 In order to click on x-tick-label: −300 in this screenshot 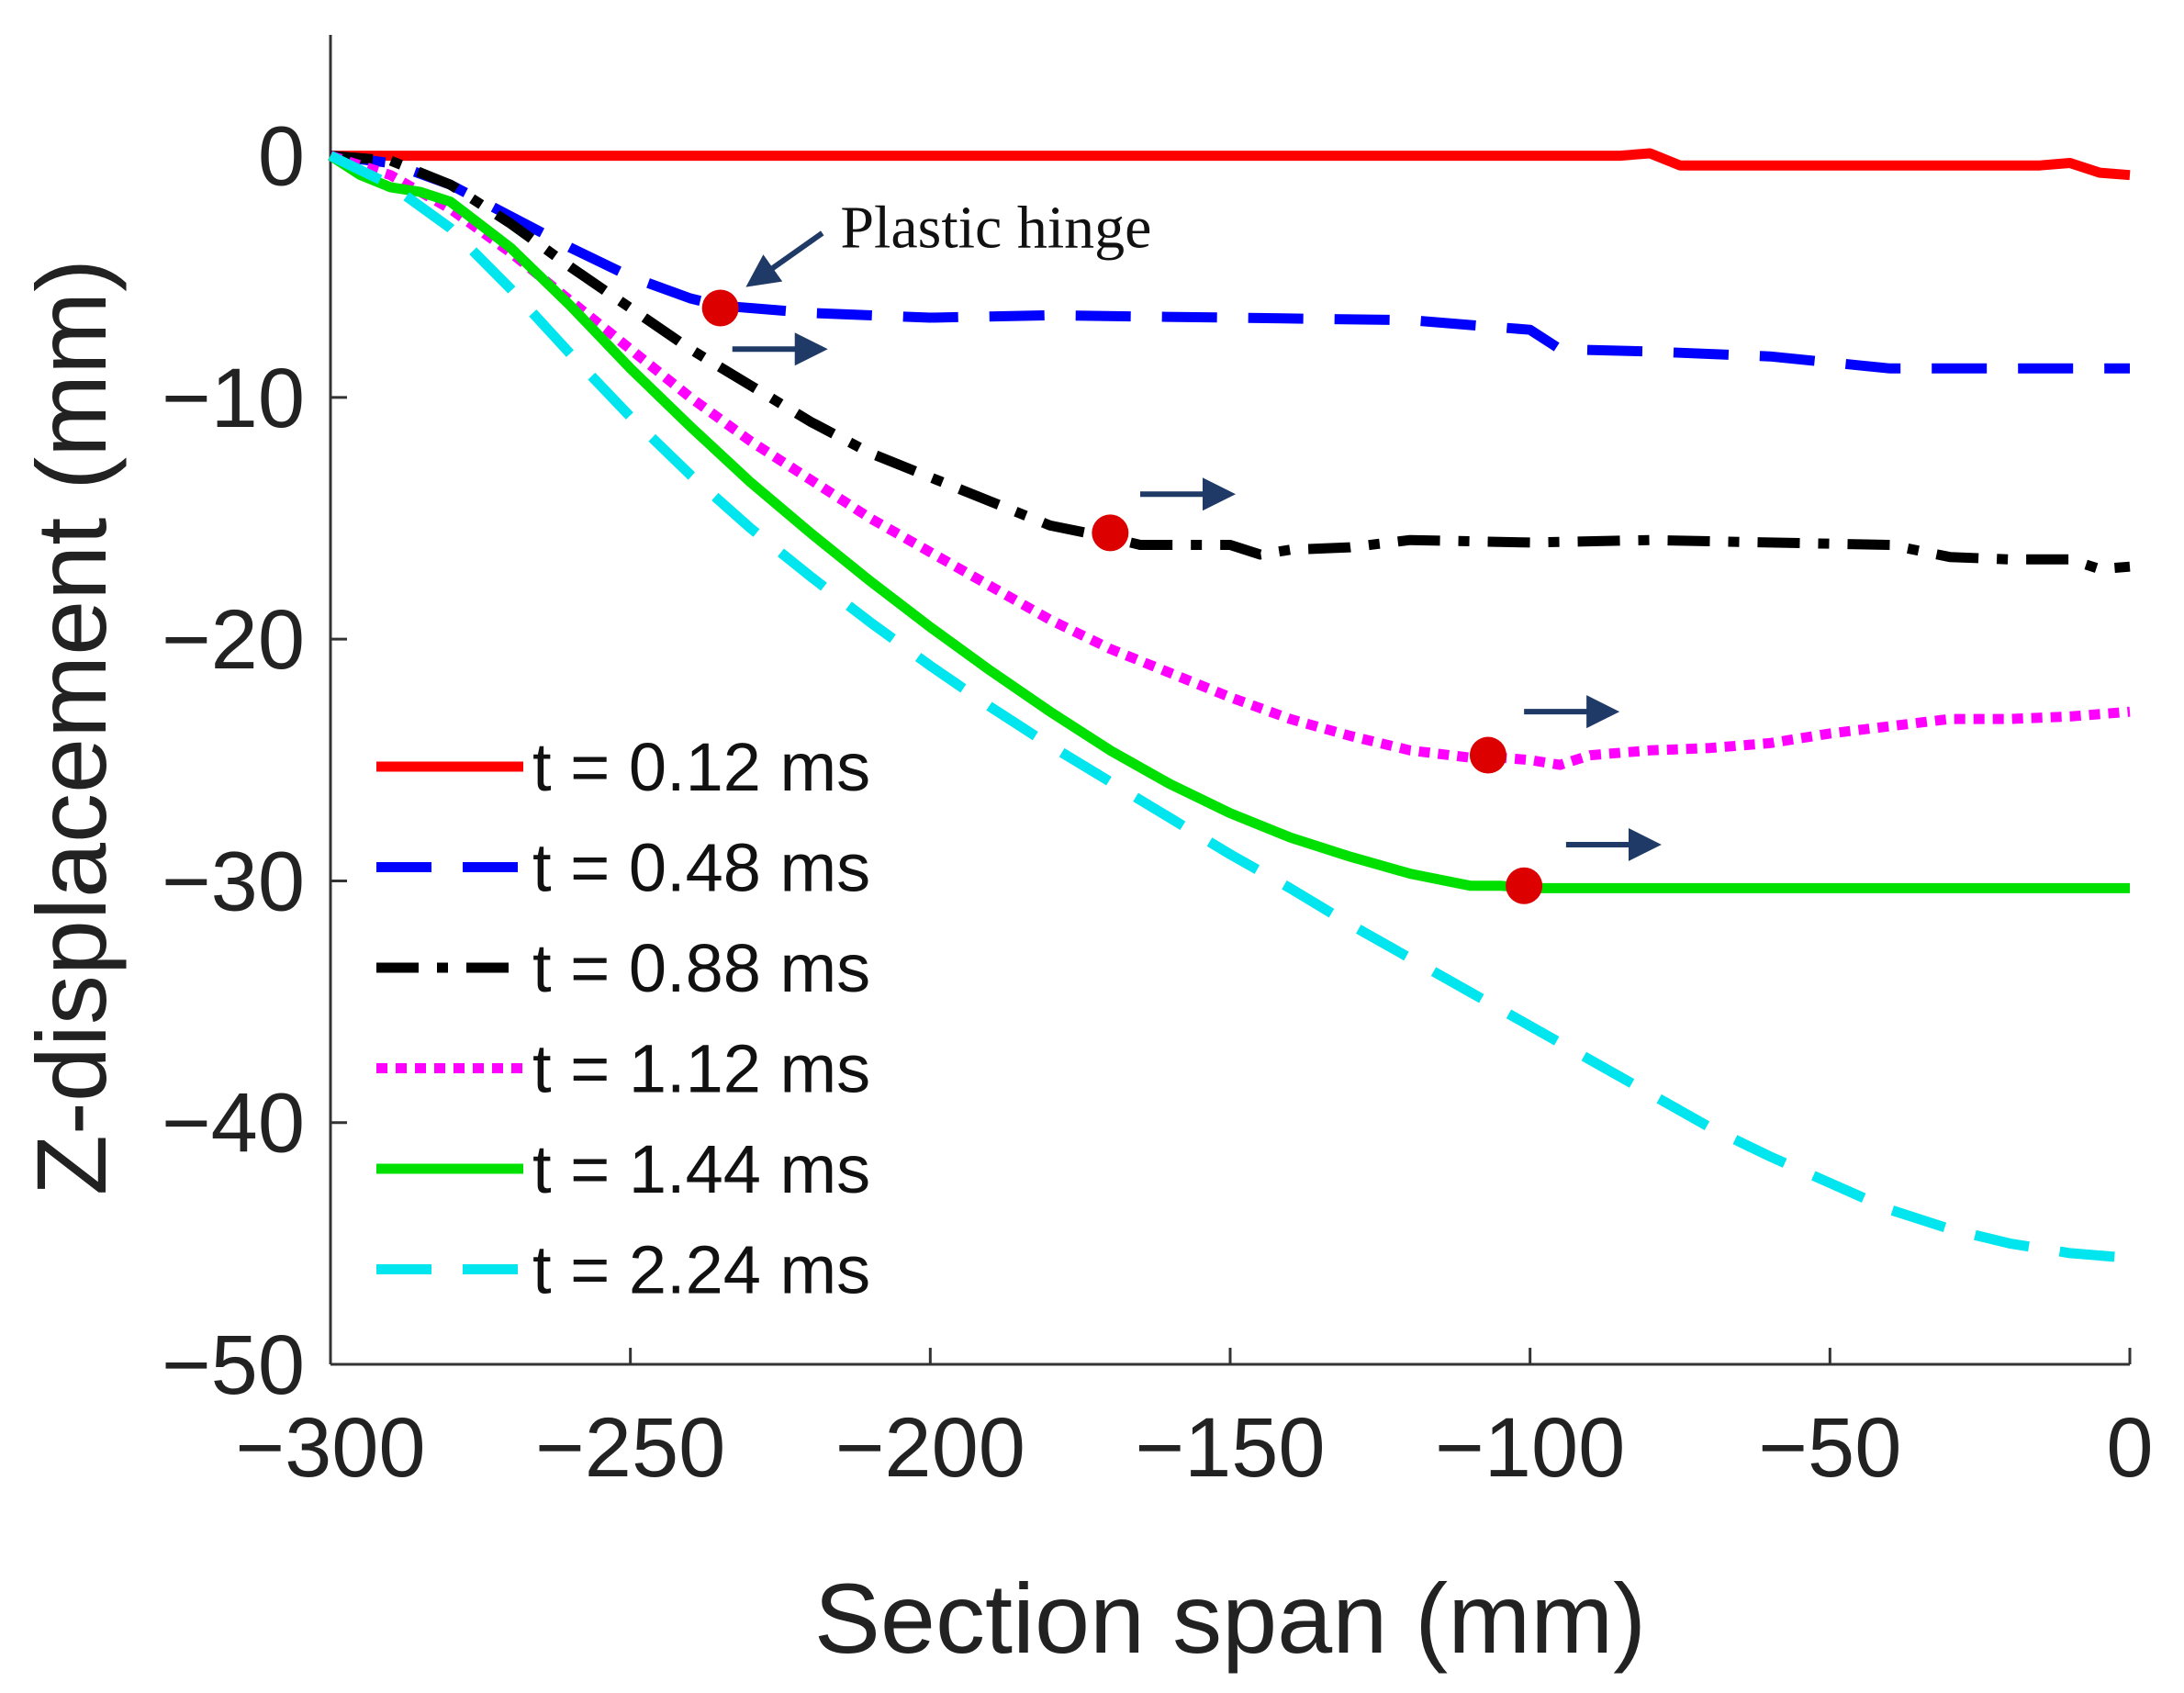, I will do `click(330, 1448)`.